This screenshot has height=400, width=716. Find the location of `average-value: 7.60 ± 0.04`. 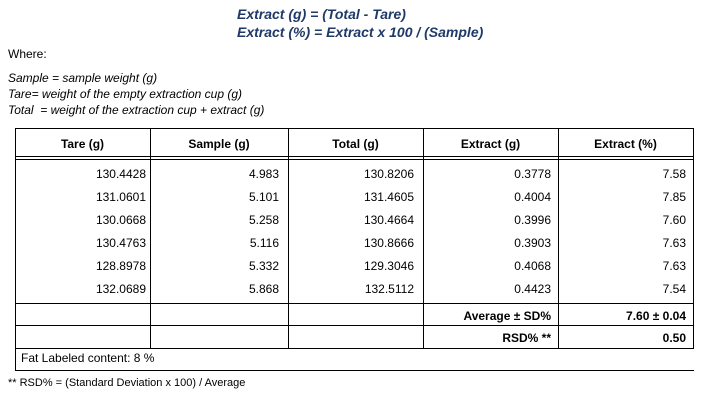

average-value: 7.60 ± 0.04 is located at coordinates (656, 316).